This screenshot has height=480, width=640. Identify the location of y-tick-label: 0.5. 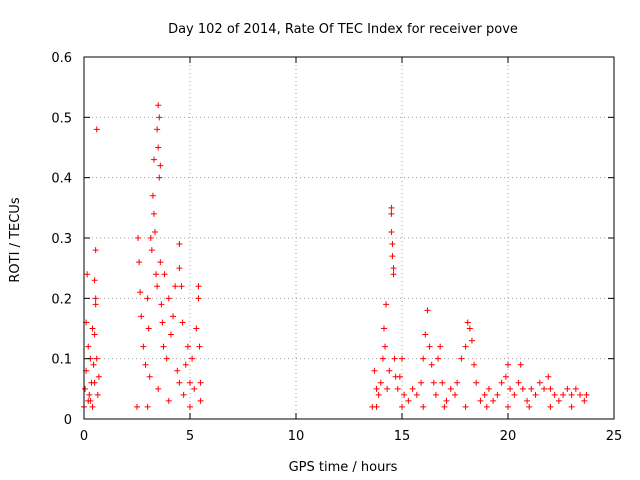
(61, 118).